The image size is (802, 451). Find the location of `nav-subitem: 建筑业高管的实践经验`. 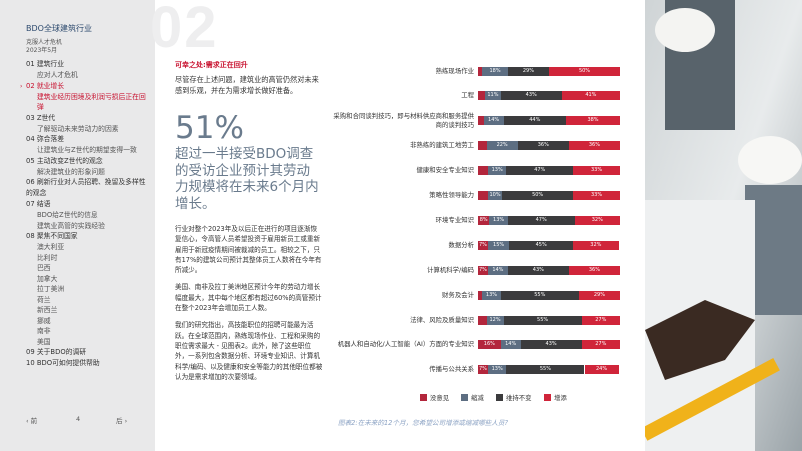

nav-subitem: 建筑业高管的实践经验 is located at coordinates (71, 225).